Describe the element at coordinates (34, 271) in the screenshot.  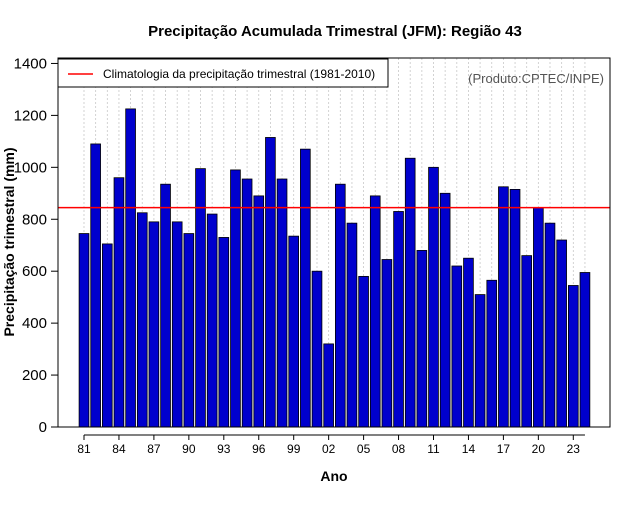
I see `y-tick-label: 600` at that location.